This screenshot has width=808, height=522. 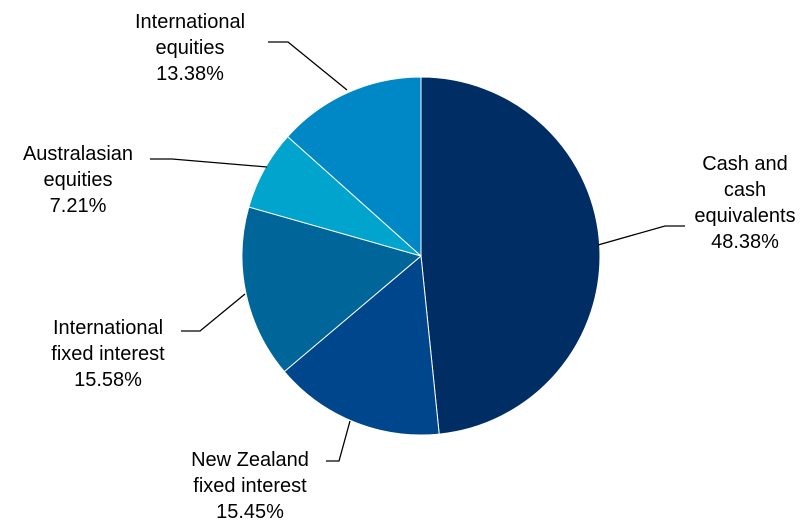 What do you see at coordinates (78, 154) in the screenshot?
I see `slice-name-line: Australasian` at bounding box center [78, 154].